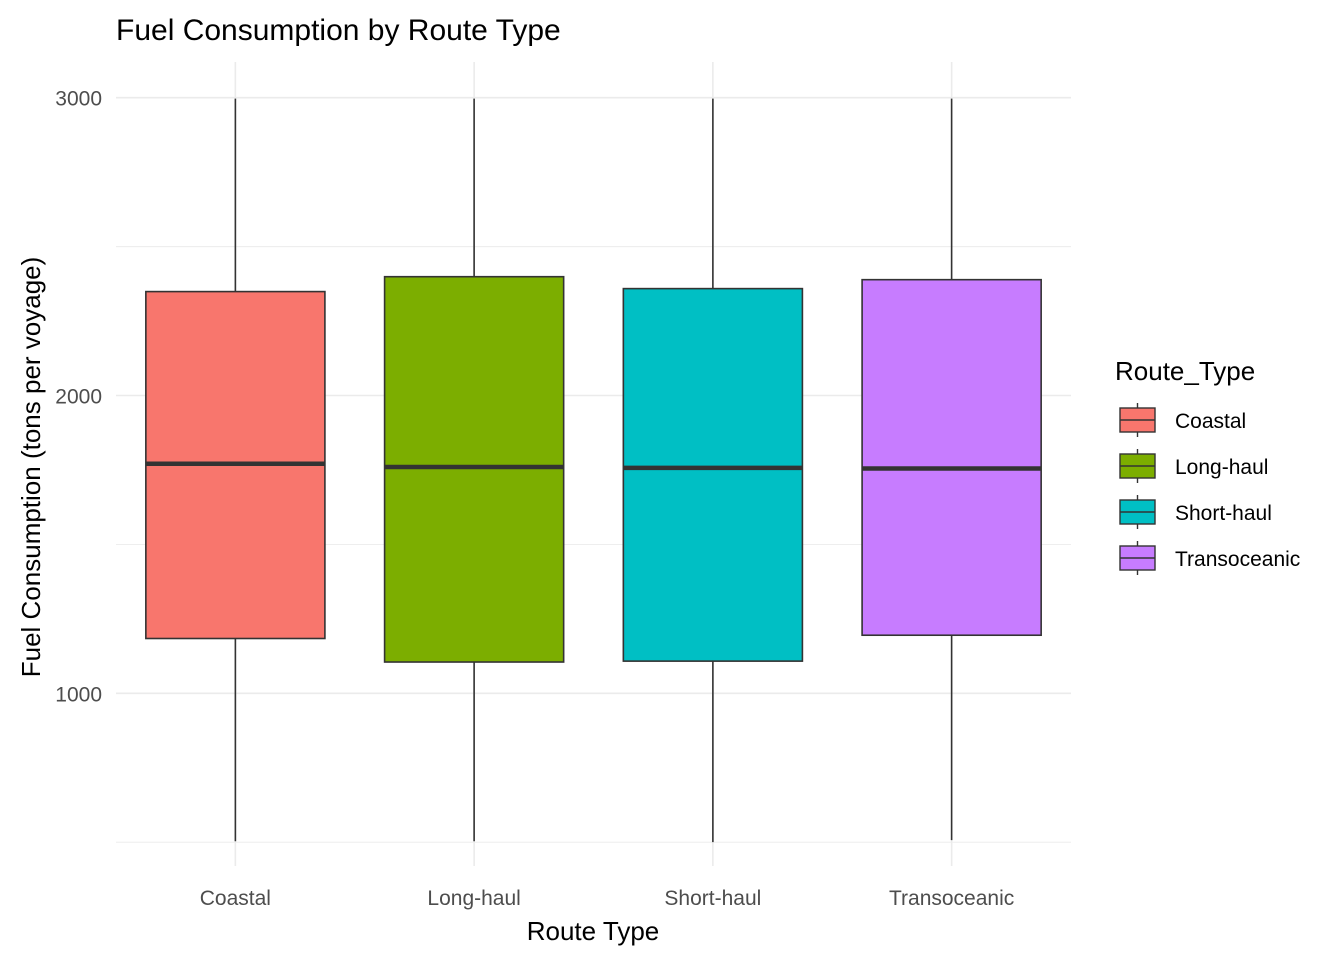 This screenshot has height=965, width=1344. Describe the element at coordinates (473, 898) in the screenshot. I see `x-tick-label: Long-haul` at that location.